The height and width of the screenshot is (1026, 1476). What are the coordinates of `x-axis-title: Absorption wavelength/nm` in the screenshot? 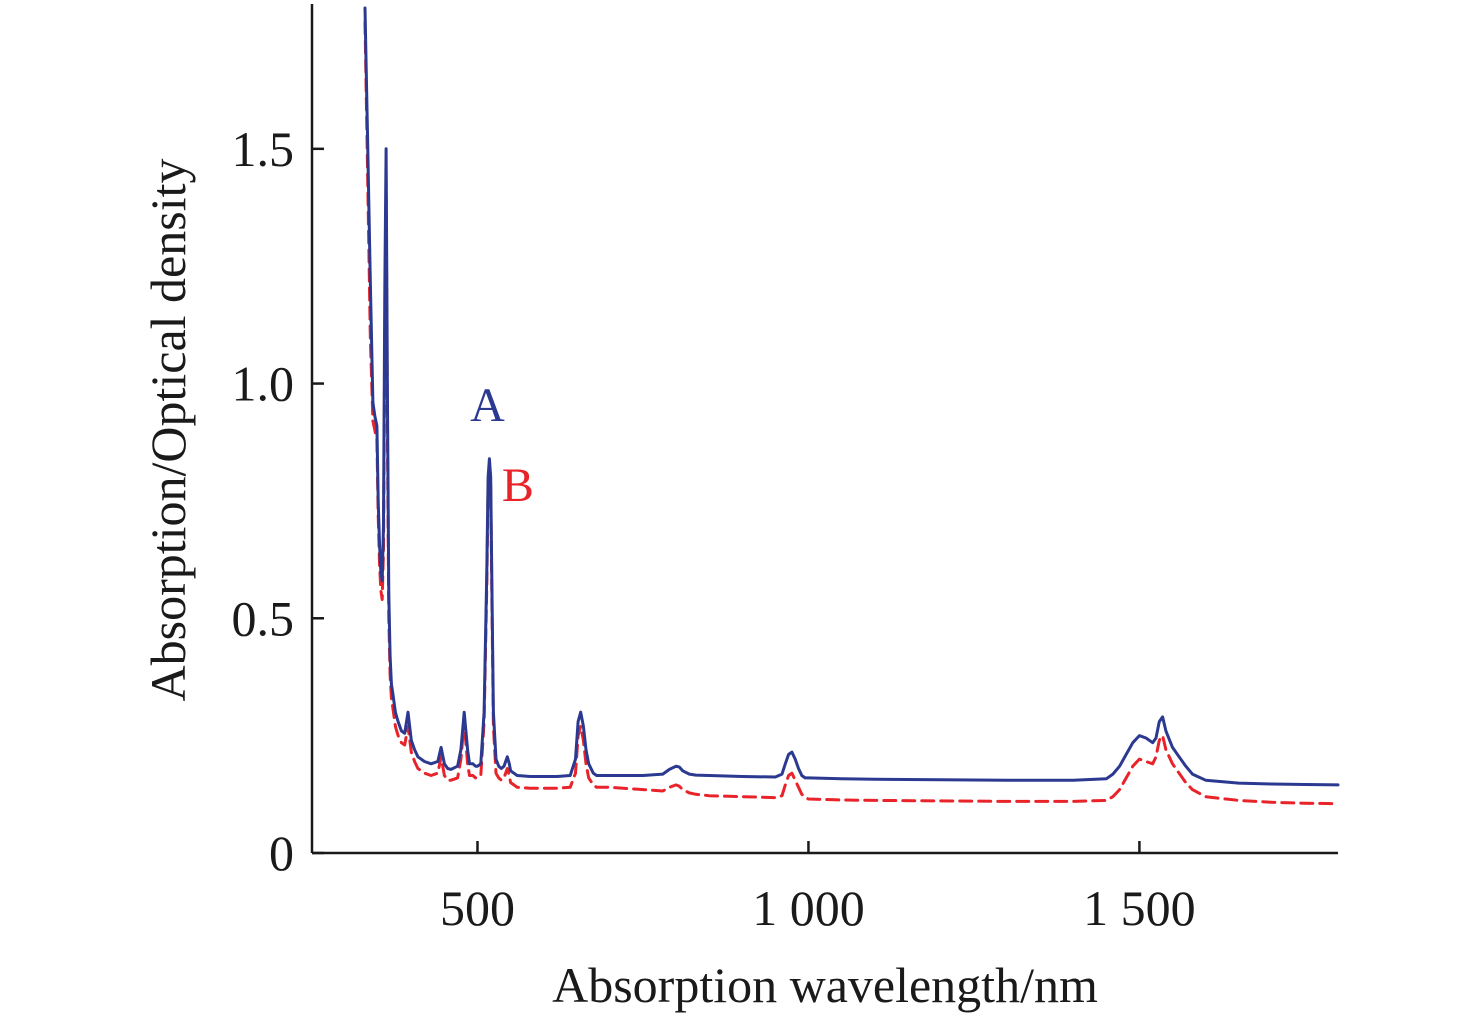 It's located at (825, 985).